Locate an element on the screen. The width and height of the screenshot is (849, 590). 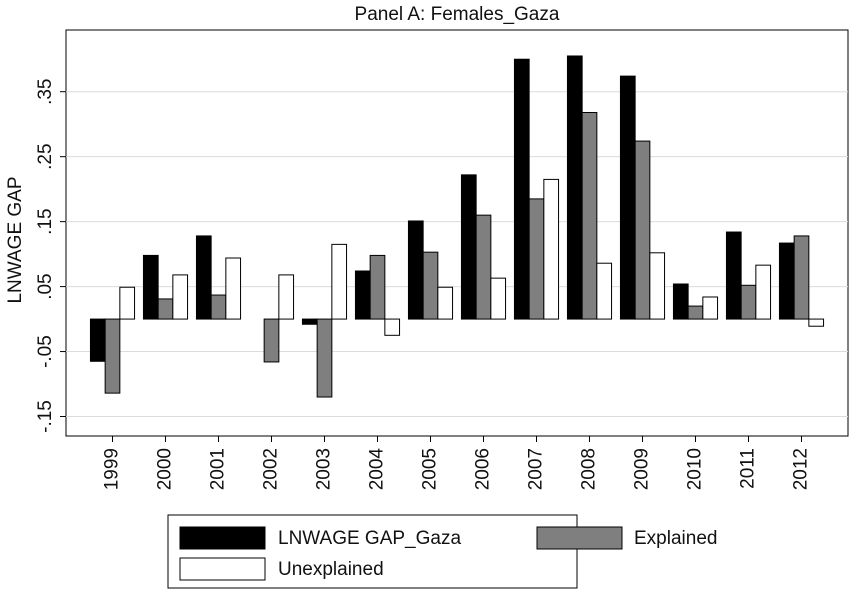
y-tick-label: -.15 is located at coordinates (45, 416).